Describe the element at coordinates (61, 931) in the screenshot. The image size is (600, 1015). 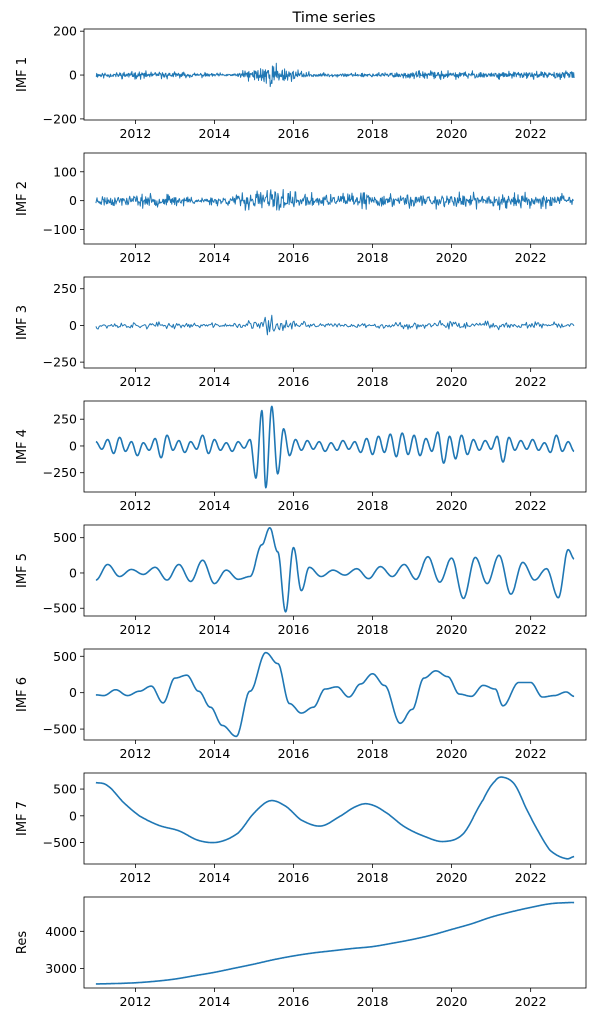
I see `y-tick-label: 4000` at that location.